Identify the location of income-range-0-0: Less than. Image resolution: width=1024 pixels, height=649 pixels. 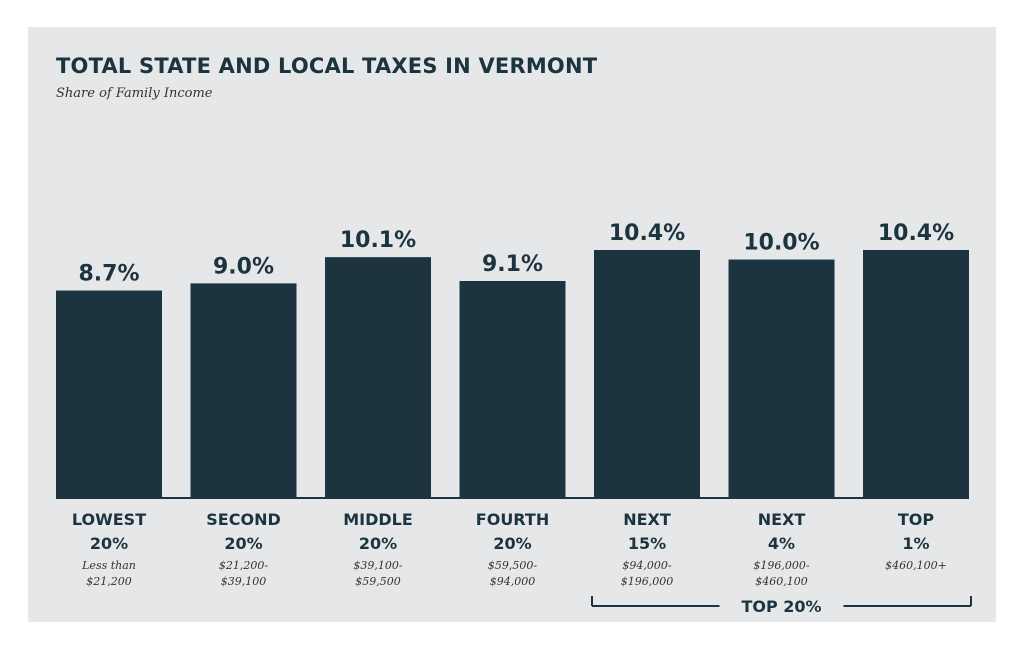
(108, 565).